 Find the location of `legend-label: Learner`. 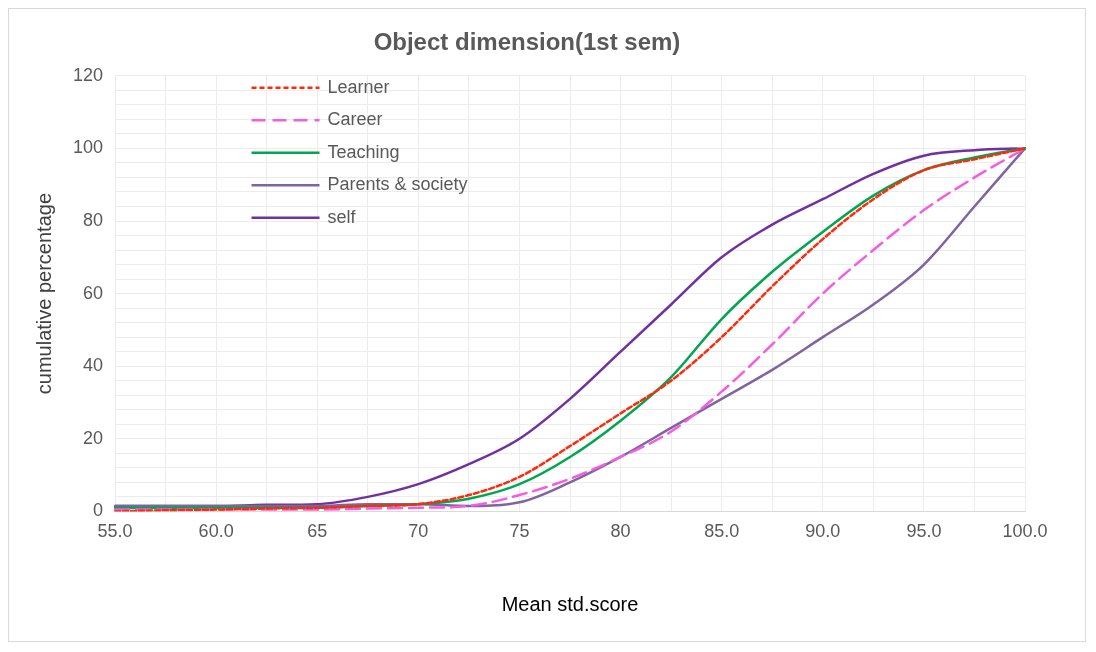

legend-label: Learner is located at coordinates (358, 86).